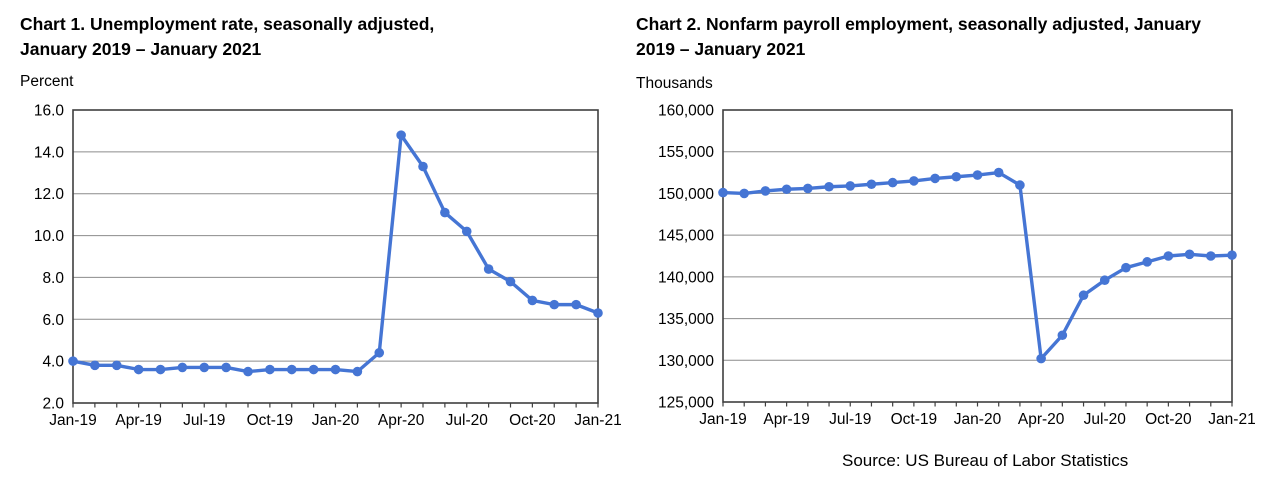 The width and height of the screenshot is (1280, 489). Describe the element at coordinates (686, 319) in the screenshot. I see `y-tick-label: 135,000` at that location.